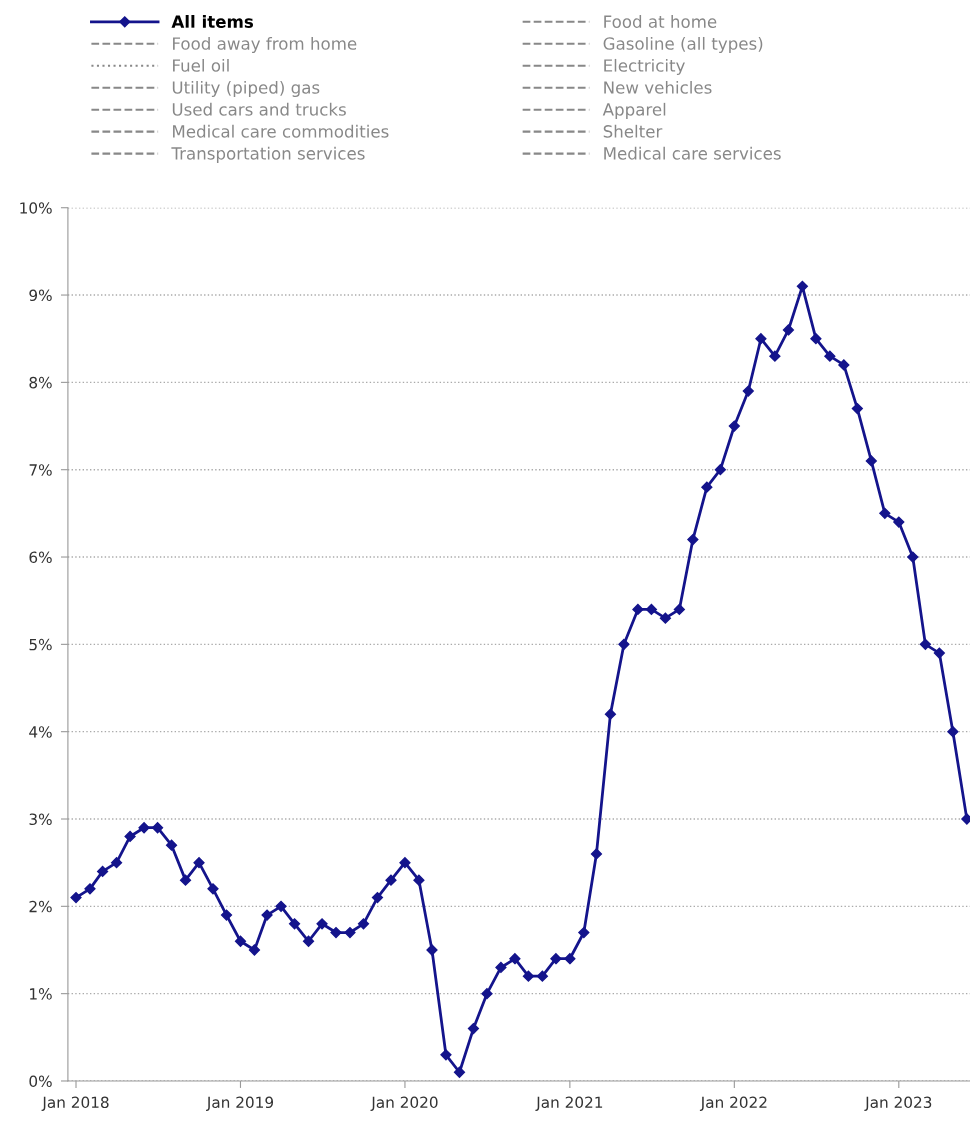 Image resolution: width=970 pixels, height=1121 pixels. Describe the element at coordinates (268, 154) in the screenshot. I see `legend-label: Transportation services` at that location.